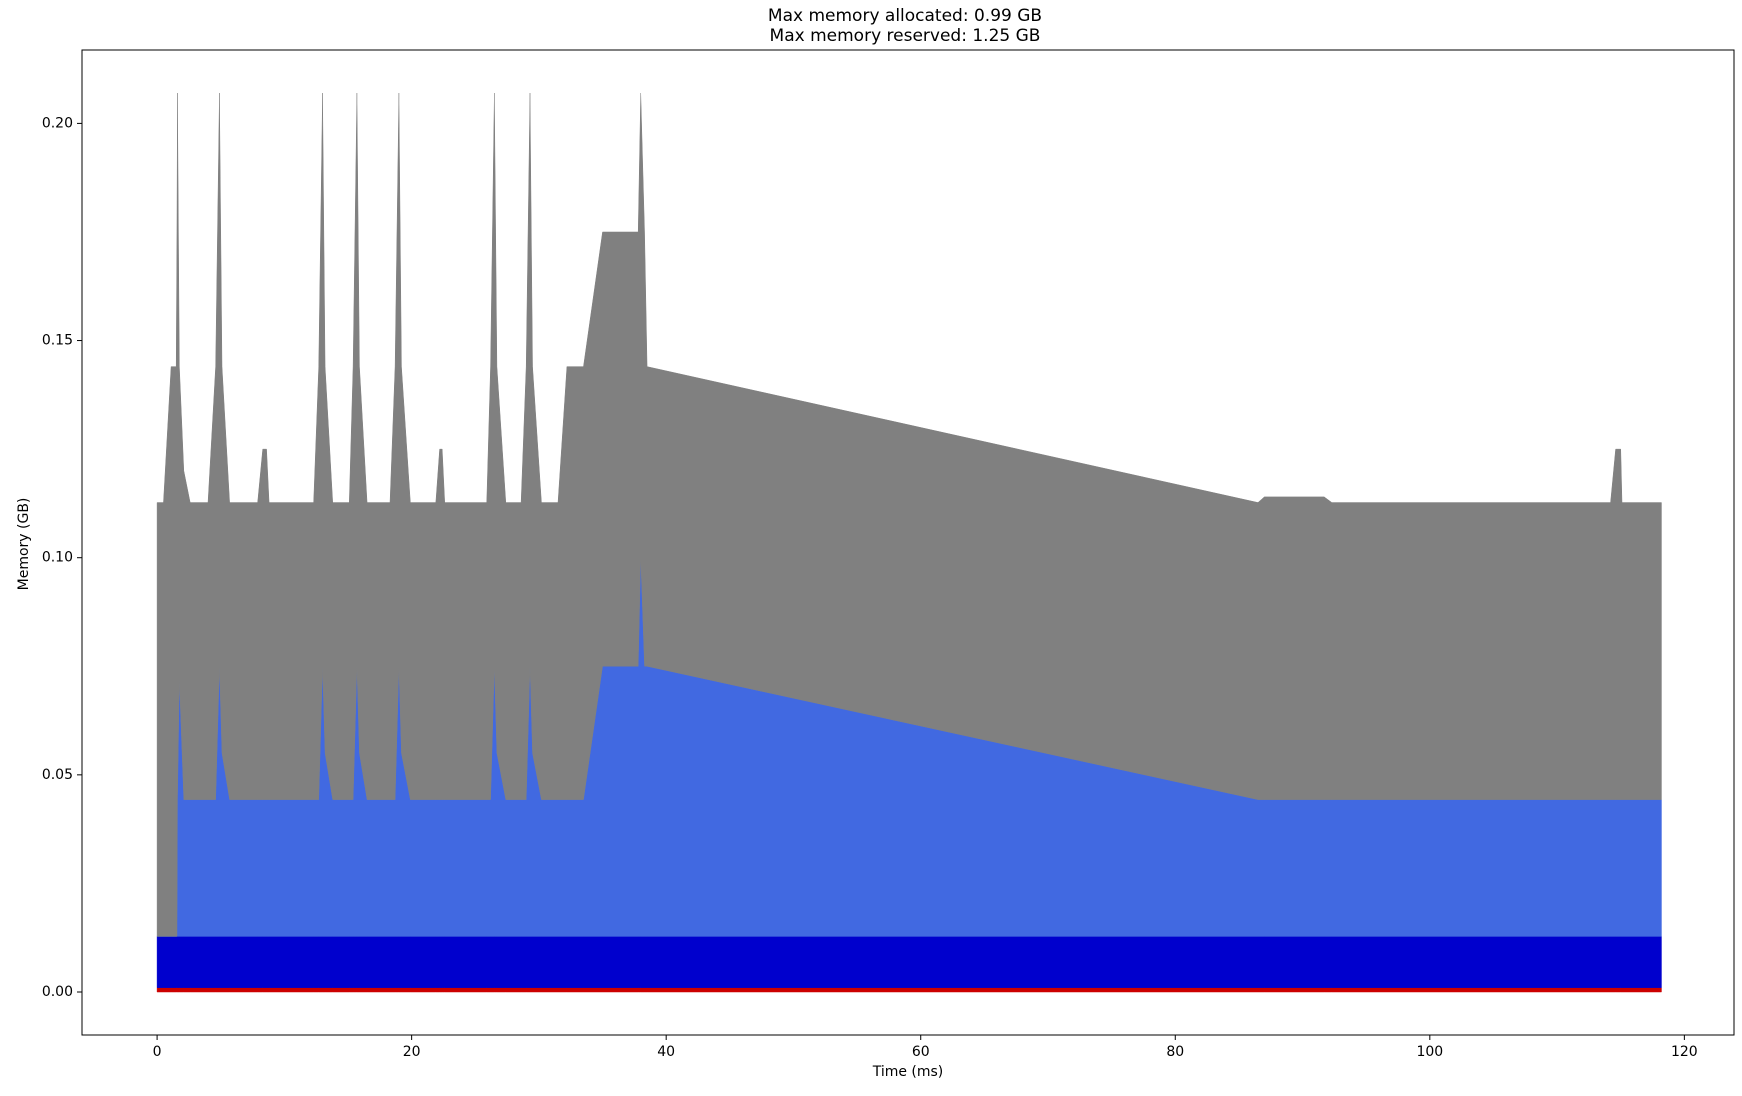 This screenshot has width=1742, height=1096. What do you see at coordinates (412, 1052) in the screenshot?
I see `x-tick-label: 20` at bounding box center [412, 1052].